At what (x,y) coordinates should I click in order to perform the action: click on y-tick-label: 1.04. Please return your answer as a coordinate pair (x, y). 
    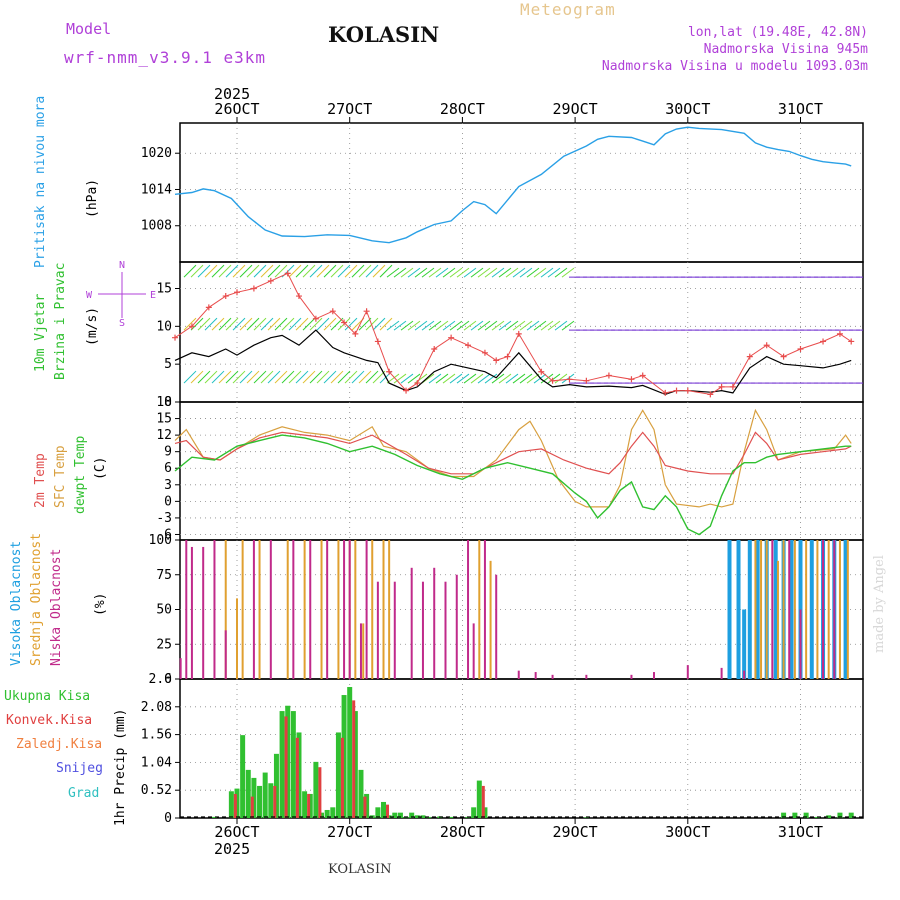
    Looking at the image, I should click on (156, 762).